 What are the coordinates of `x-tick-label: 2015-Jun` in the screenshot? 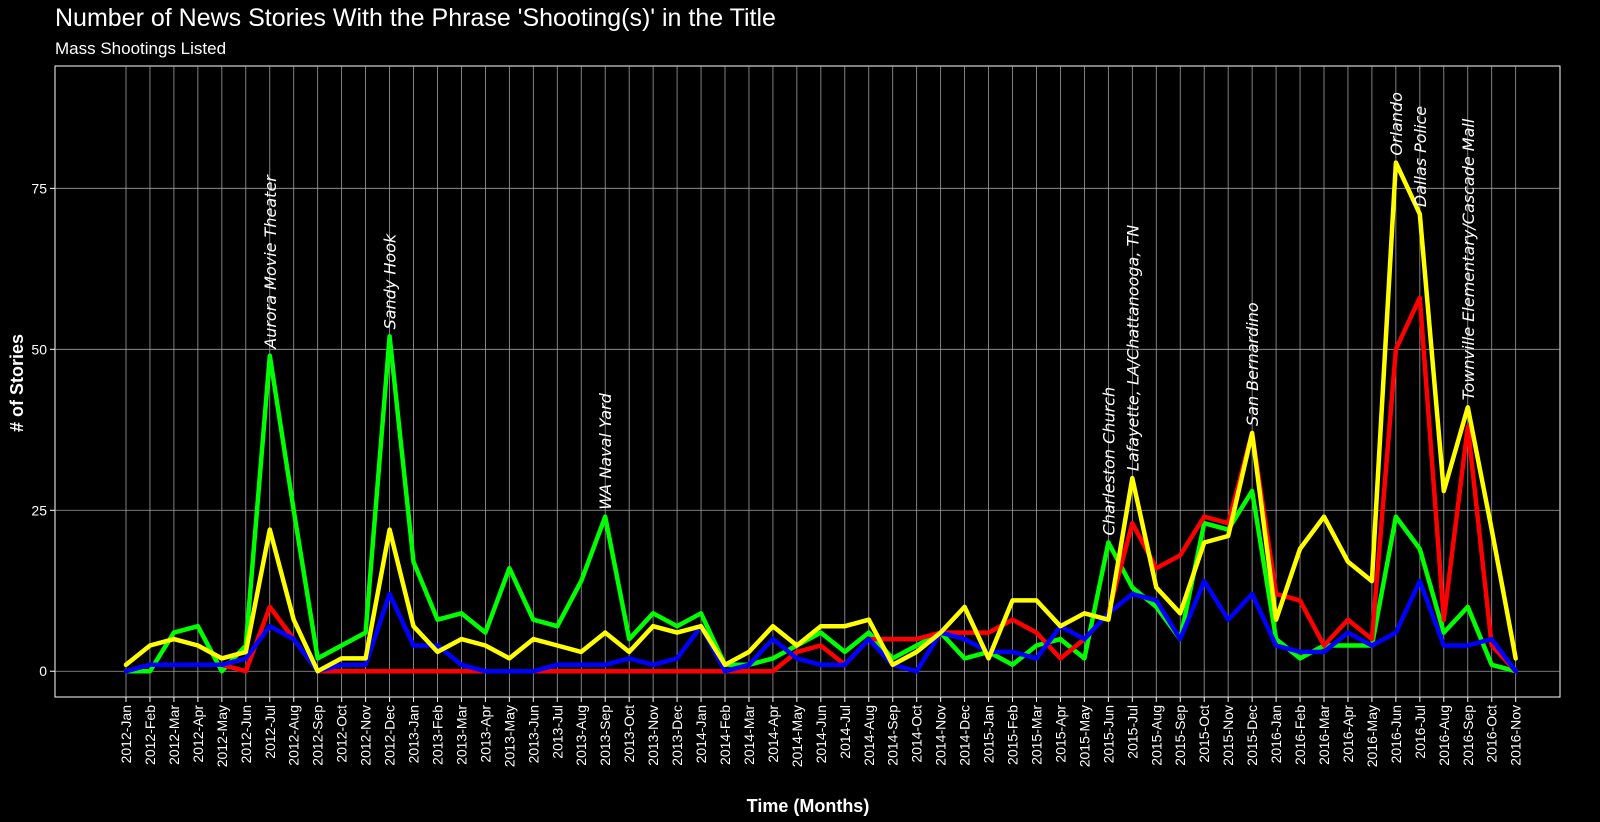 It's located at (1108, 734).